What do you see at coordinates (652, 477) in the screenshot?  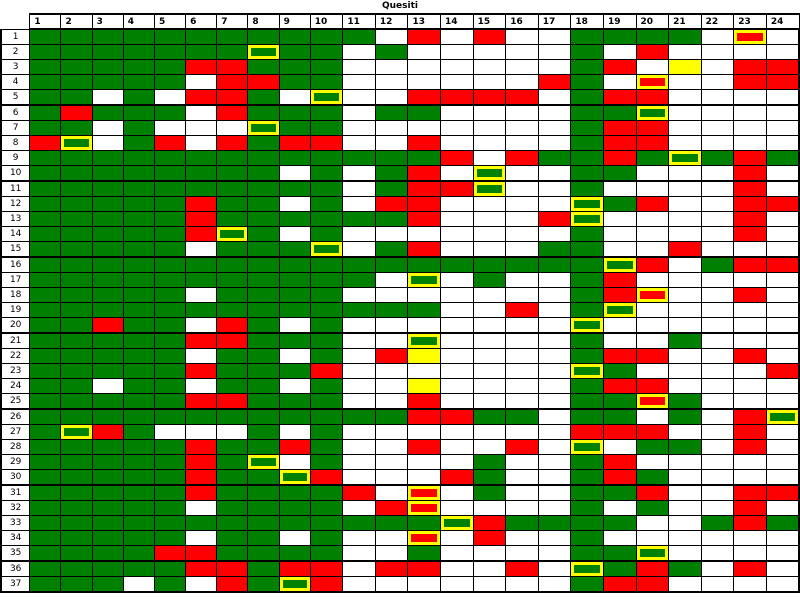 I see `result-cell-r30-c20` at bounding box center [652, 477].